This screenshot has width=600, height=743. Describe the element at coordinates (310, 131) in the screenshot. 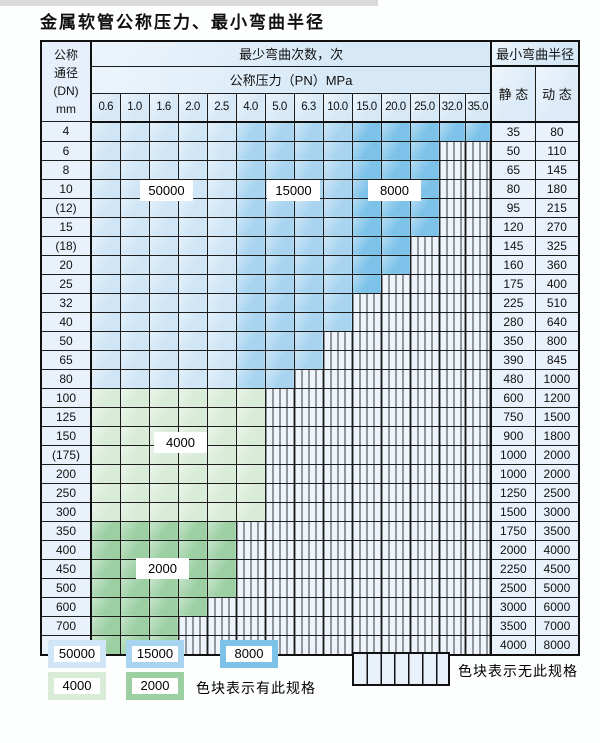

I see `table-row-dn-4: 4 35 80` at that location.